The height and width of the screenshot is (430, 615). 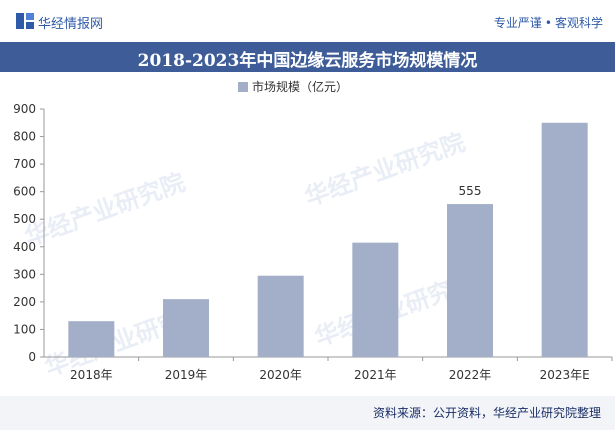 I want to click on y-tick-label: 400, so click(x=24, y=247).